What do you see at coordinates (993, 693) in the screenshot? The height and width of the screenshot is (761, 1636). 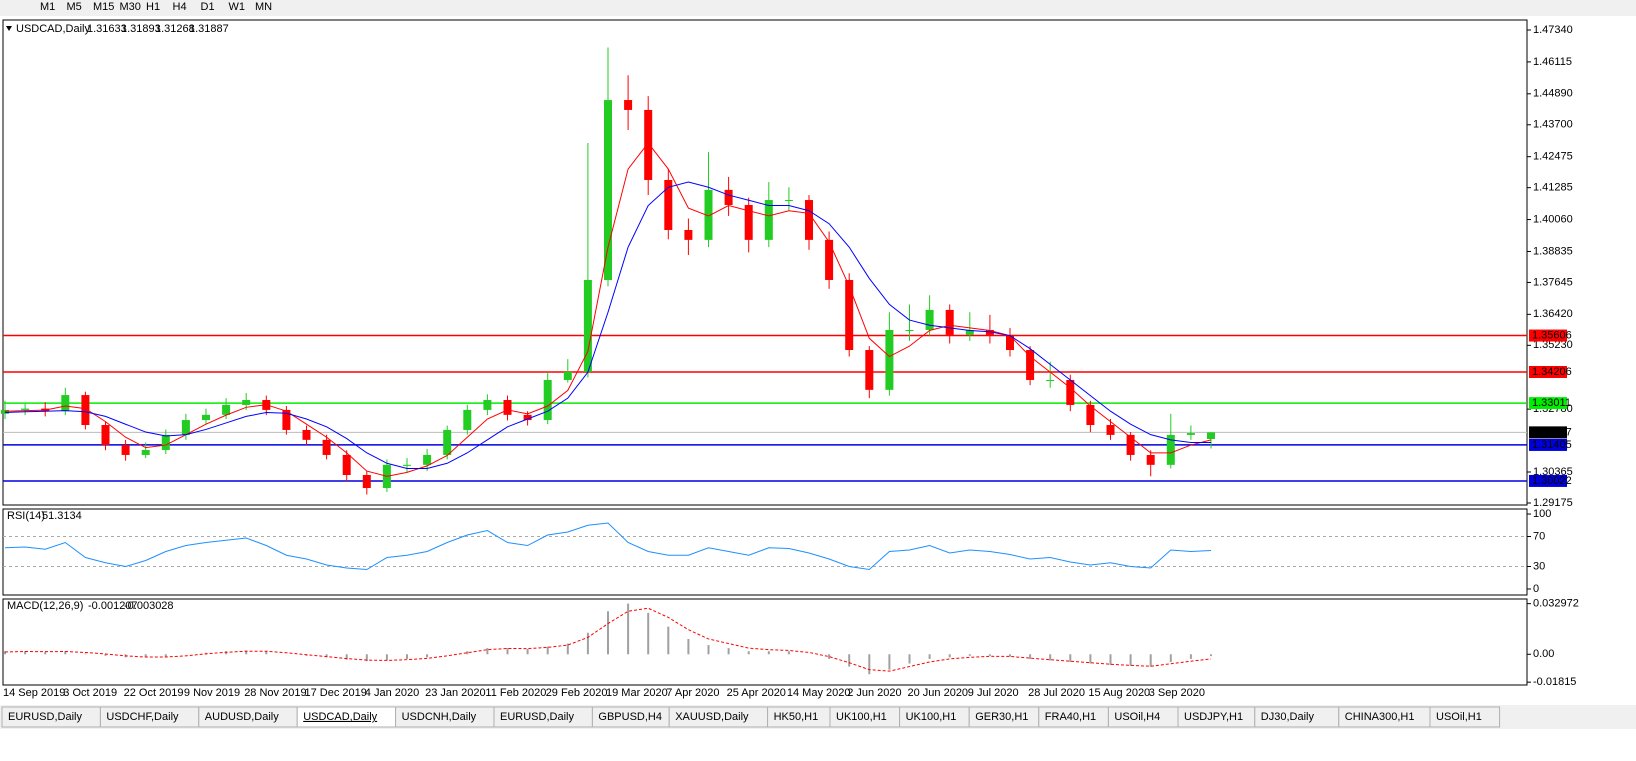 I see `x-tick-label: 9 Jul 2020` at bounding box center [993, 693].